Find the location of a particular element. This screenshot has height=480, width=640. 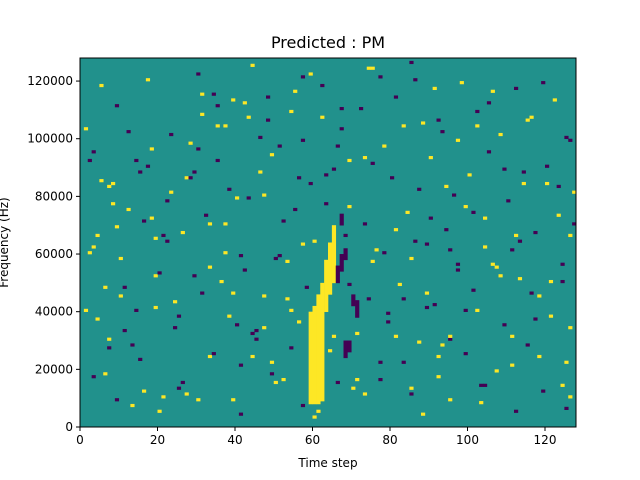

y-tick-label: 80000 is located at coordinates (54, 196).